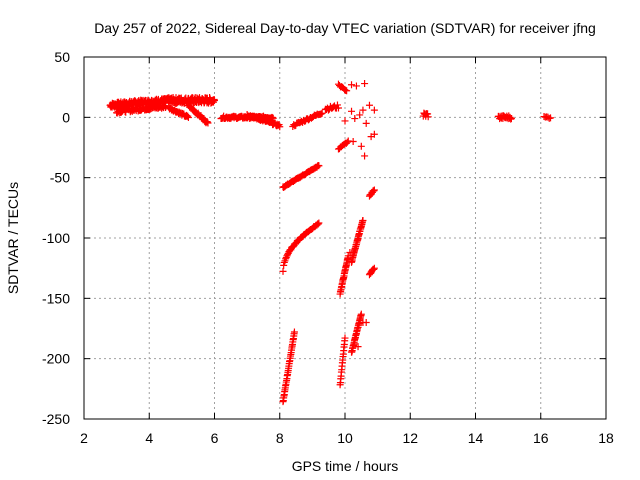  I want to click on y-tick-label: 0, so click(66, 117).